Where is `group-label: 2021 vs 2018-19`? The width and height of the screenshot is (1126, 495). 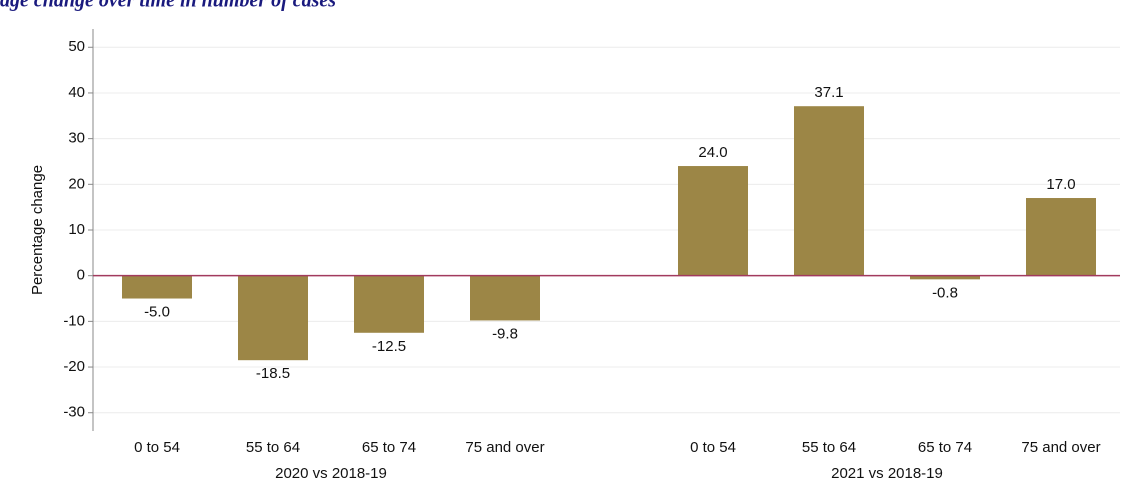 group-label: 2021 vs 2018-19 is located at coordinates (887, 473).